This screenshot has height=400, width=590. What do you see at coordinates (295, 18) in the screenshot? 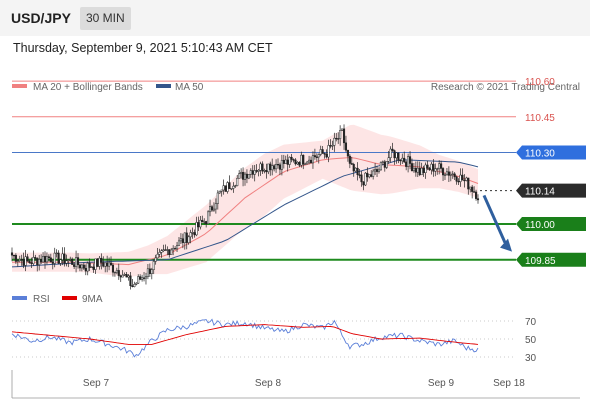
I see `header-bar: USD/JPY 30 MIN` at bounding box center [295, 18].